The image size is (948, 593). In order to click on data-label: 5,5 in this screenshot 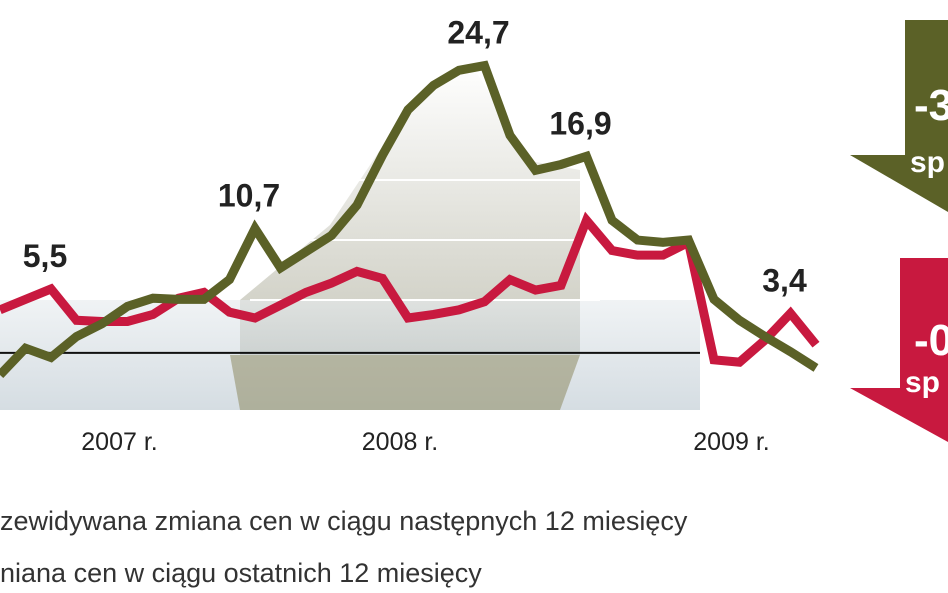, I will do `click(45, 256)`.